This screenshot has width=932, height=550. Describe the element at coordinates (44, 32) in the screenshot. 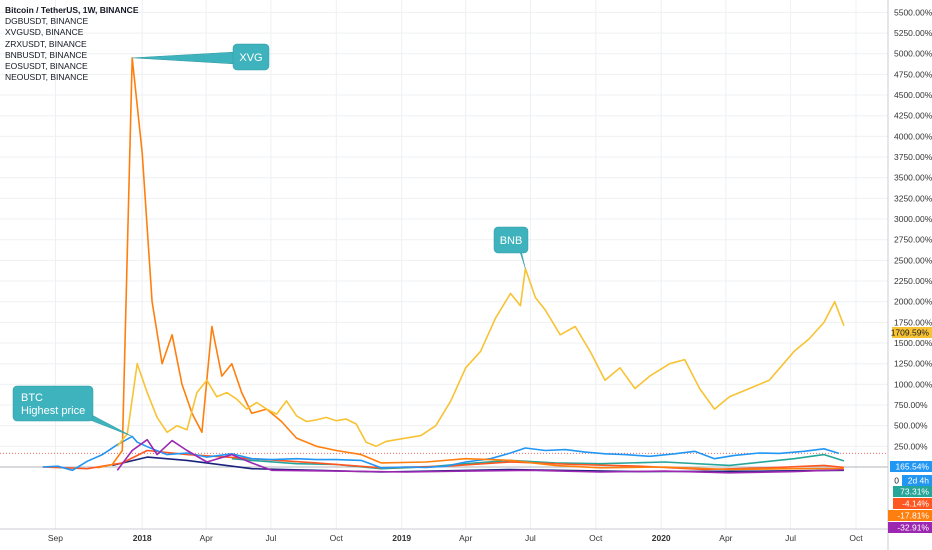

I see `legend-item-xvg: XVGUSD, BINANCE` at that location.